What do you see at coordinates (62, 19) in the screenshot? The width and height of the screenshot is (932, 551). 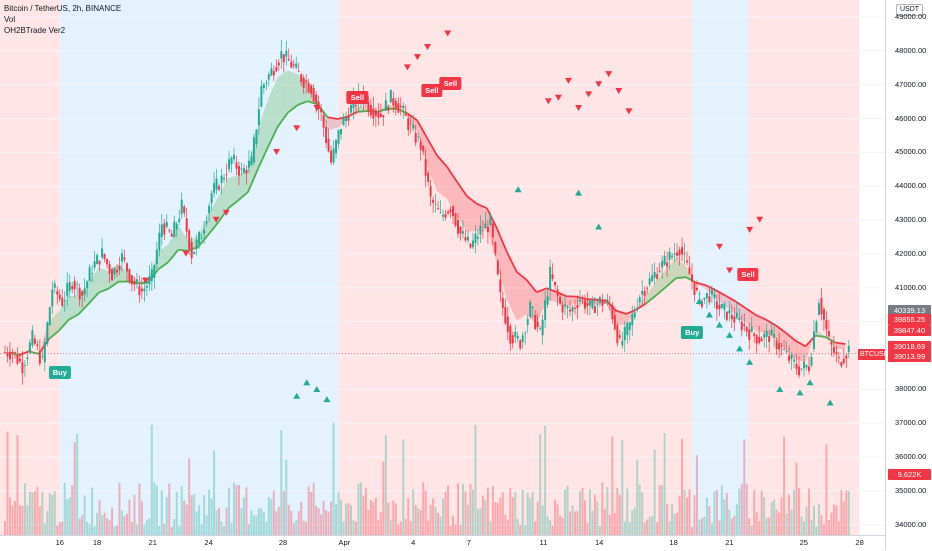 I see `legend-vol: Vol` at bounding box center [62, 19].